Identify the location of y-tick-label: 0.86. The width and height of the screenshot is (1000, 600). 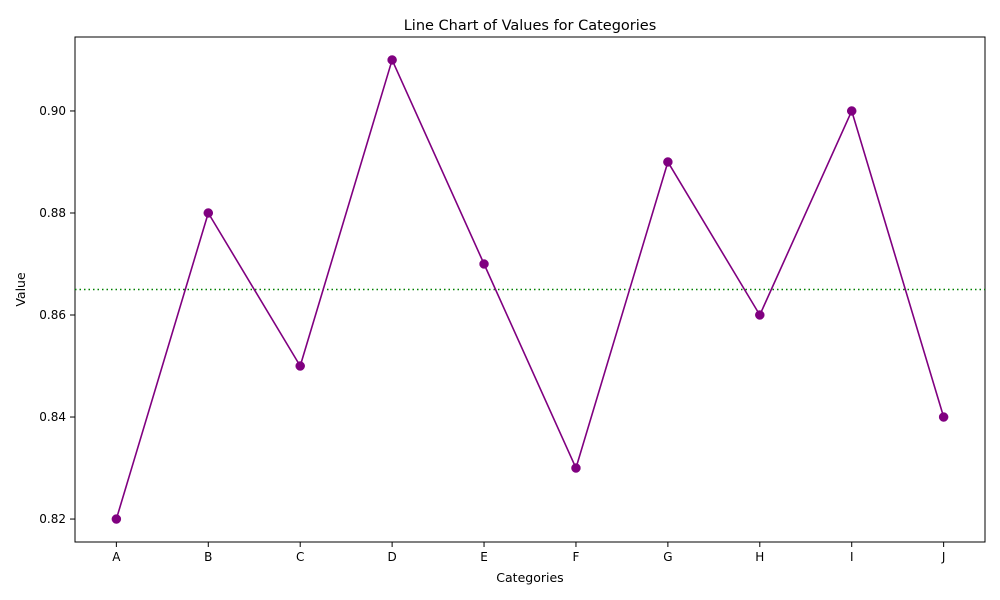
(52, 315).